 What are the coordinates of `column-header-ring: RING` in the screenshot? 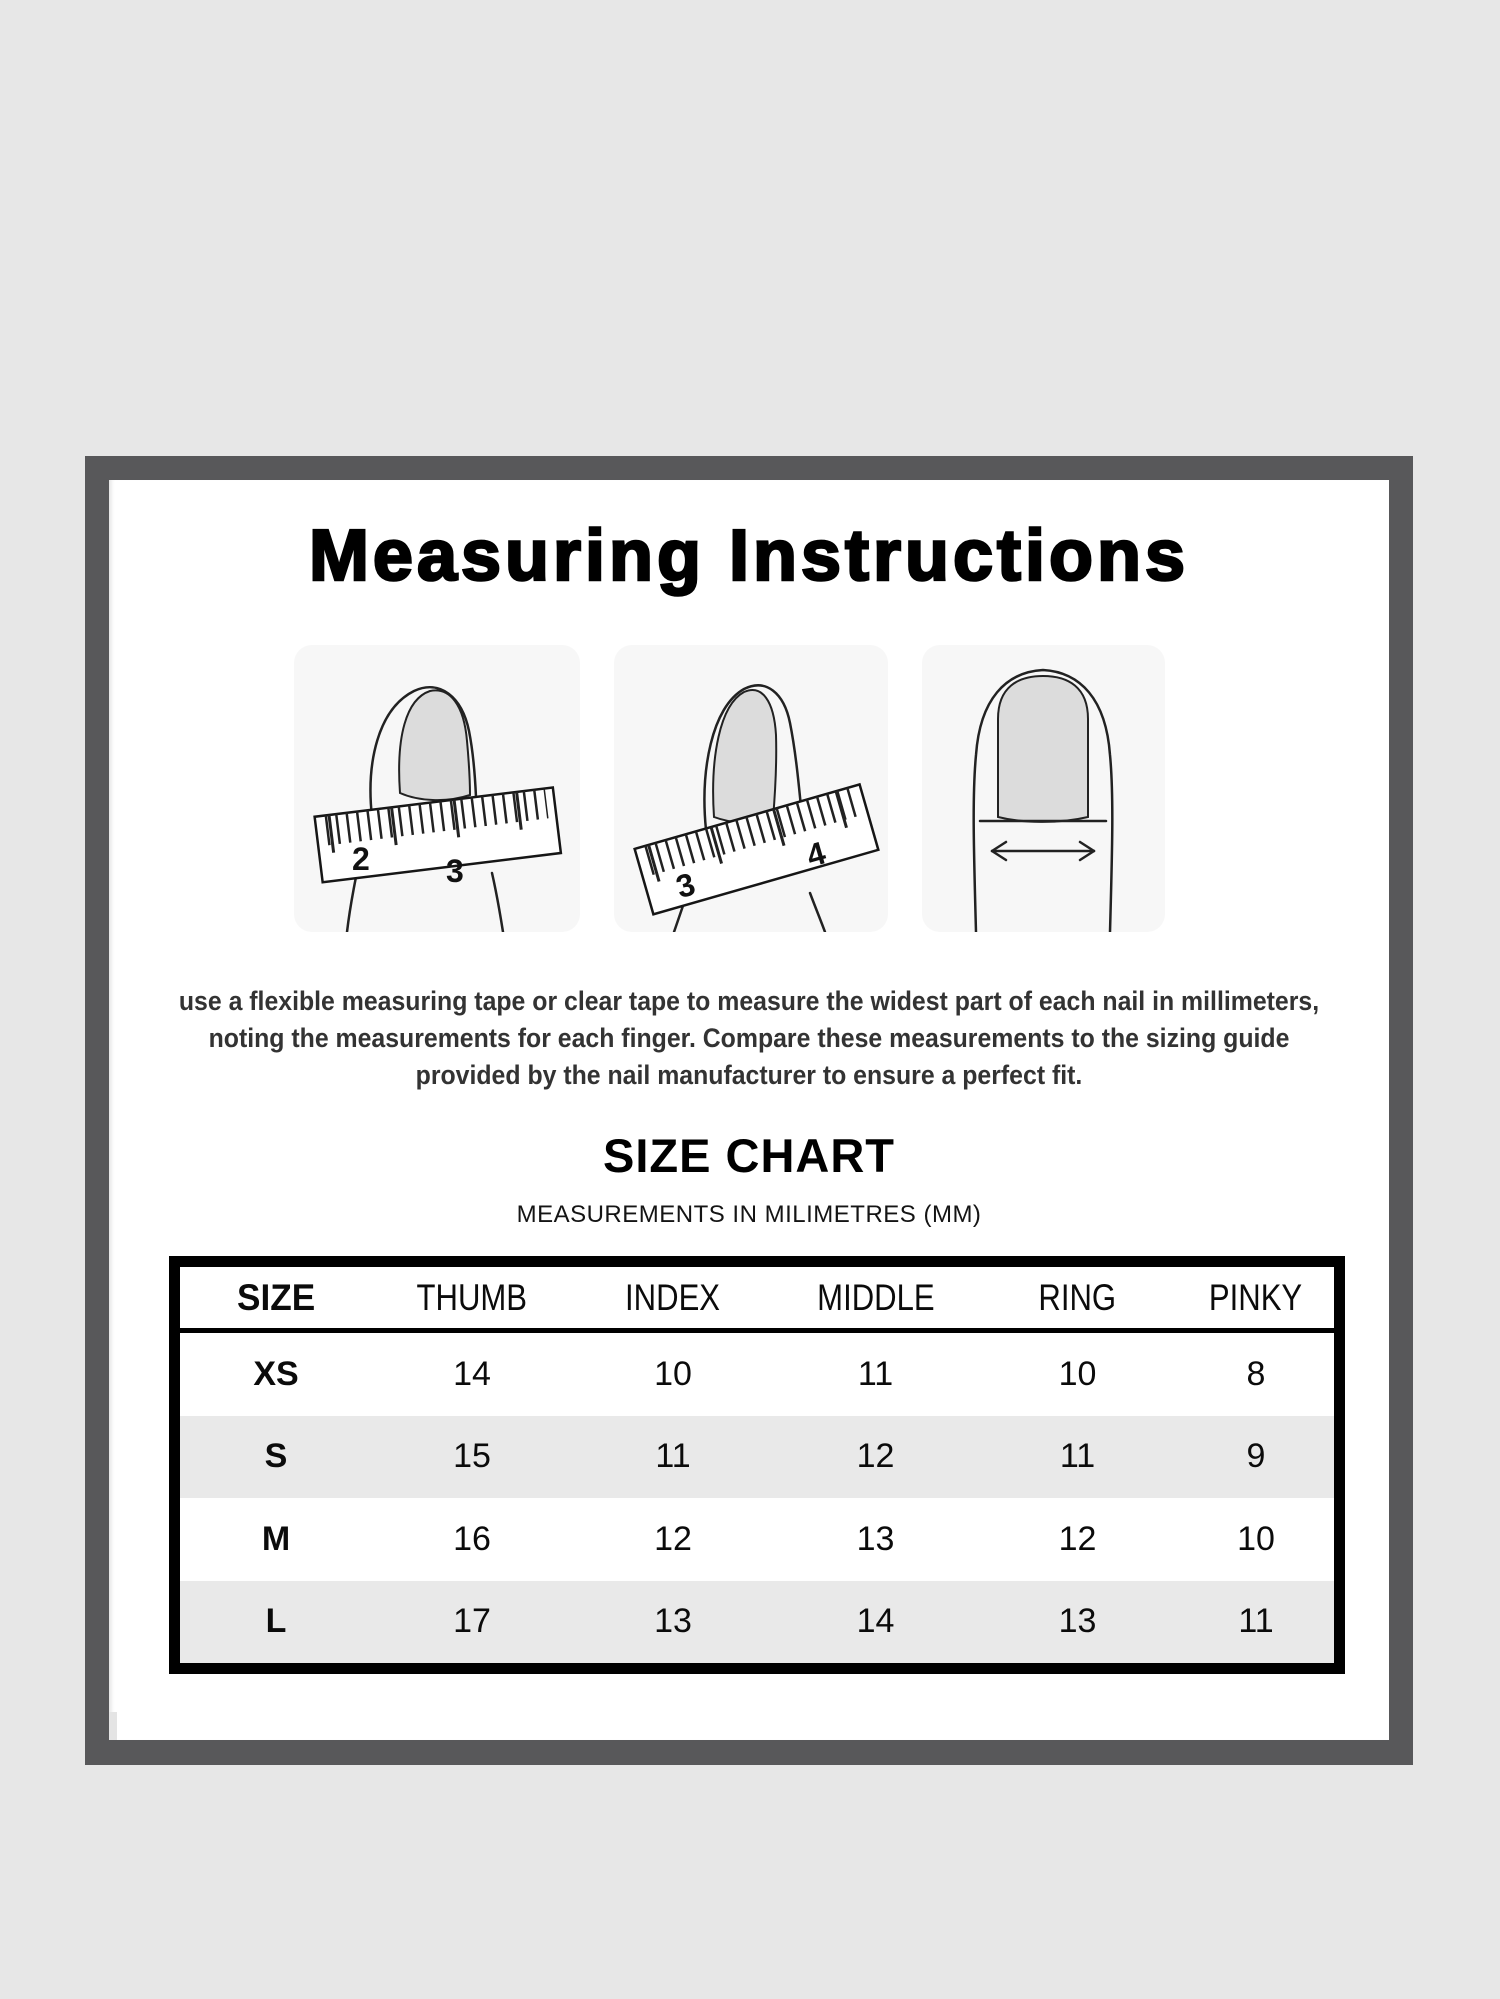 It's located at (1077, 1297).